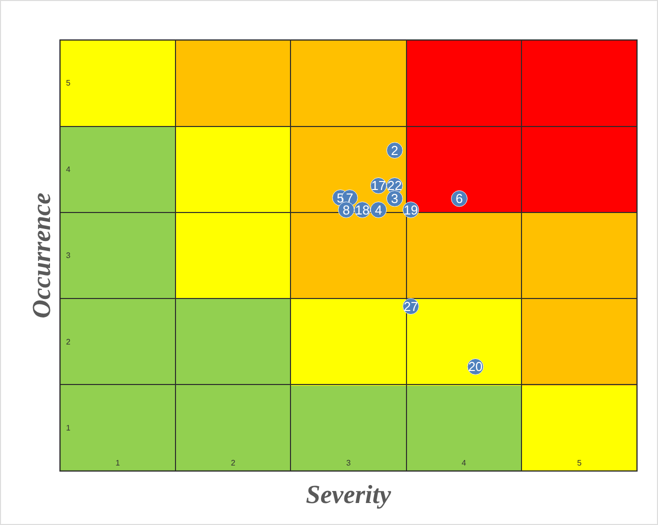 The width and height of the screenshot is (658, 525). What do you see at coordinates (394, 150) in the screenshot?
I see `annotation: 2` at bounding box center [394, 150].